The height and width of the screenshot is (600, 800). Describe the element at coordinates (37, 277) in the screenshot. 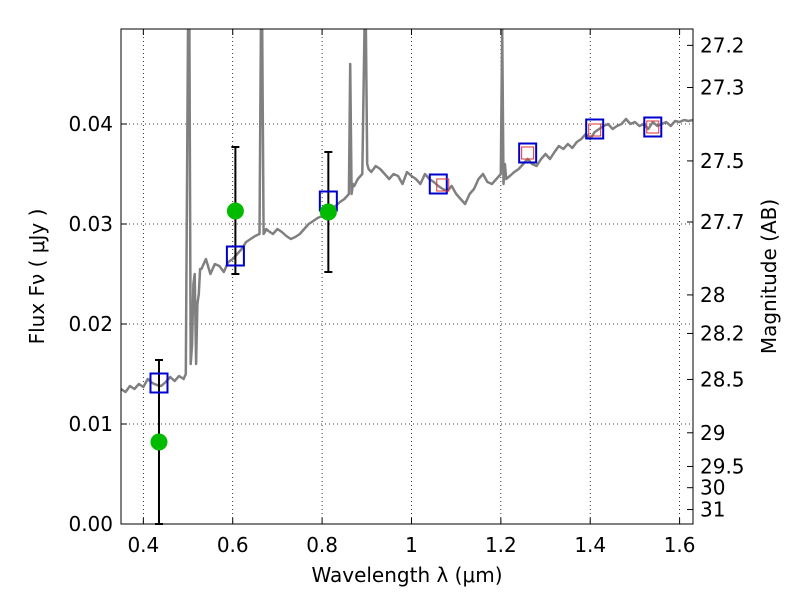

I see `y-axis-title: Flux Fν ( μJy )` at that location.